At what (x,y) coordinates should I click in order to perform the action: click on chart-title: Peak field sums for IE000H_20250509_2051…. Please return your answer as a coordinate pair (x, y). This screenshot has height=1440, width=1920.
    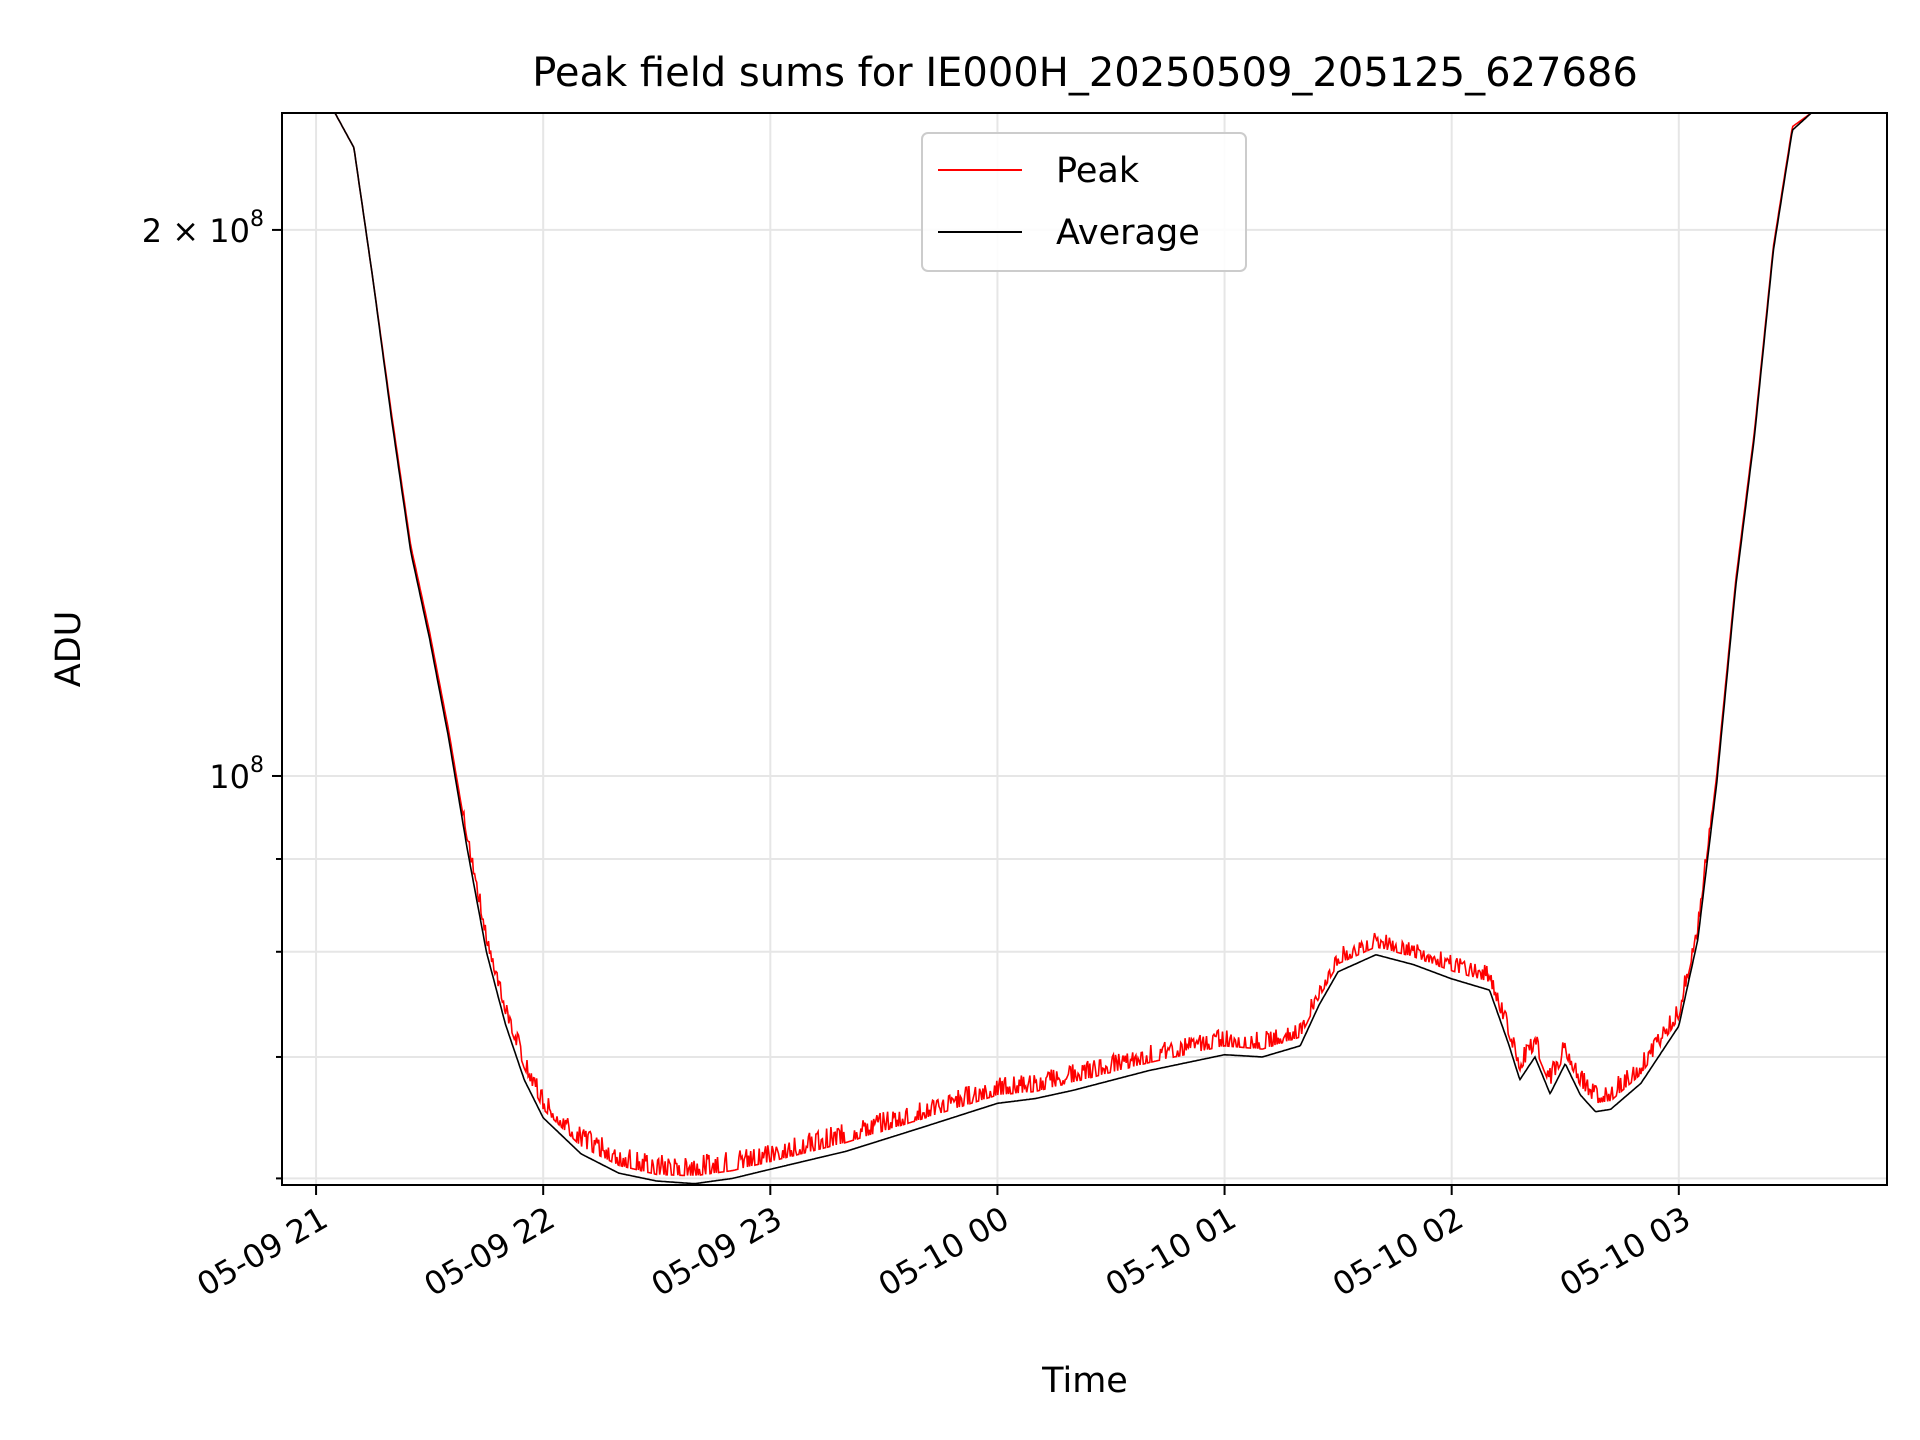
    Looking at the image, I should click on (1085, 73).